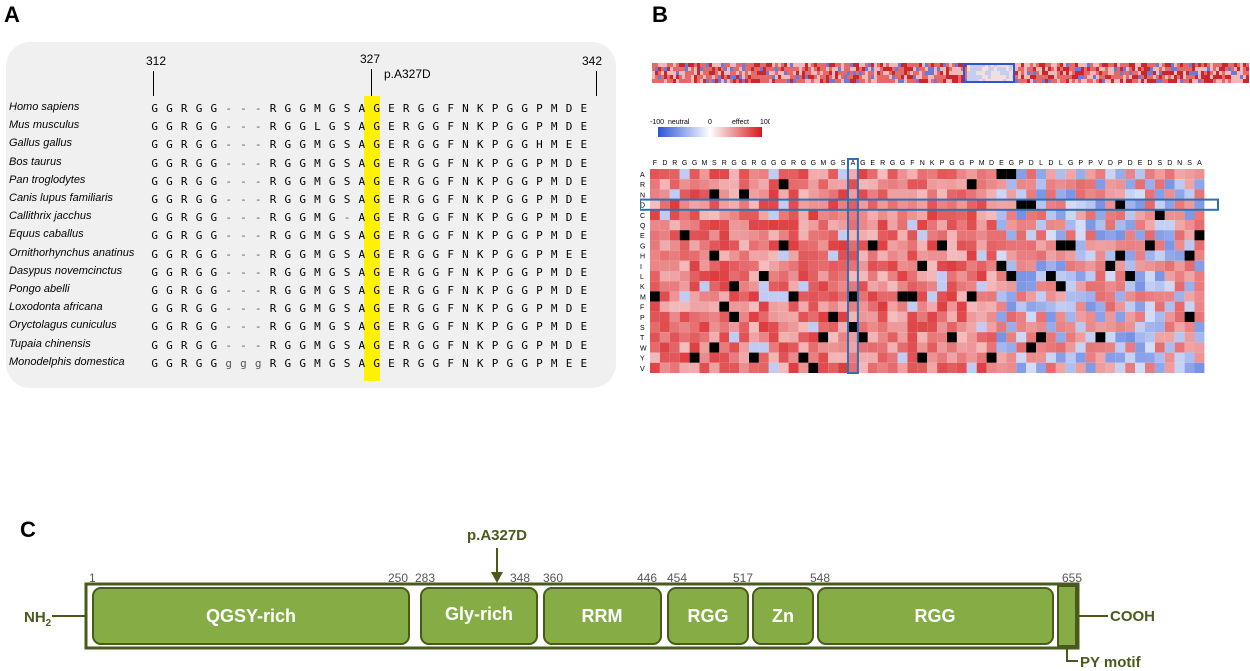 Image resolution: width=1250 pixels, height=671 pixels. What do you see at coordinates (642, 257) in the screenshot?
I see `heatmap-row-label: H` at bounding box center [642, 257].